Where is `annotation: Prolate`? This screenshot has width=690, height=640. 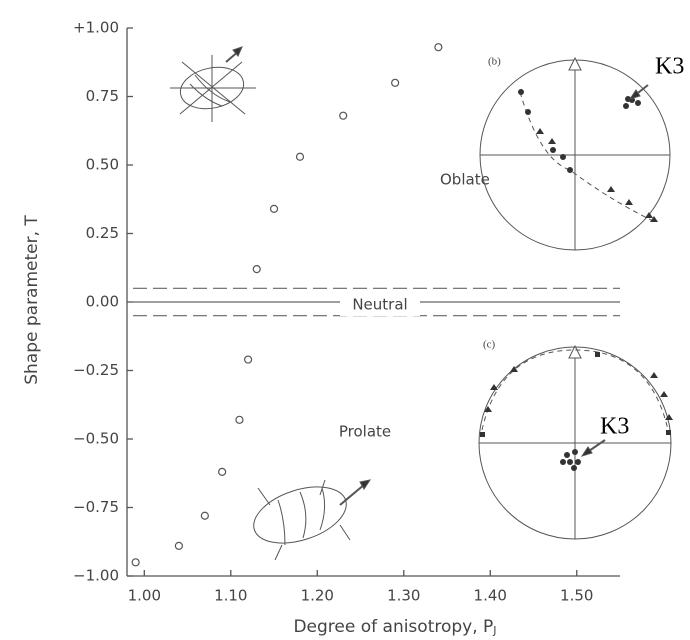
annotation: Prolate is located at coordinates (365, 432).